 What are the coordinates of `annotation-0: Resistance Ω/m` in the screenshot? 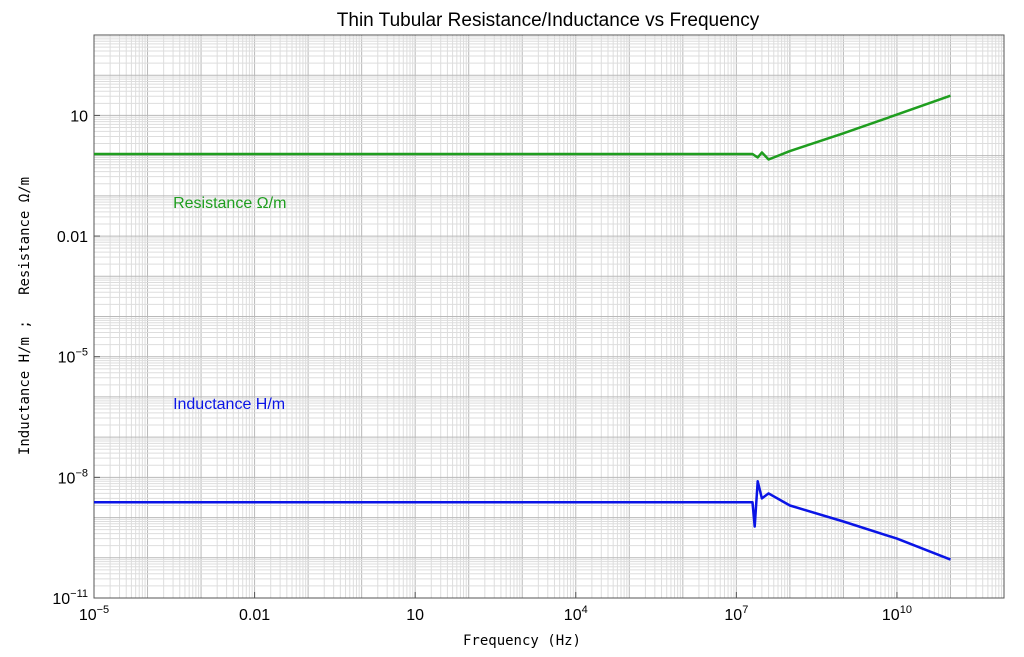 It's located at (229, 203).